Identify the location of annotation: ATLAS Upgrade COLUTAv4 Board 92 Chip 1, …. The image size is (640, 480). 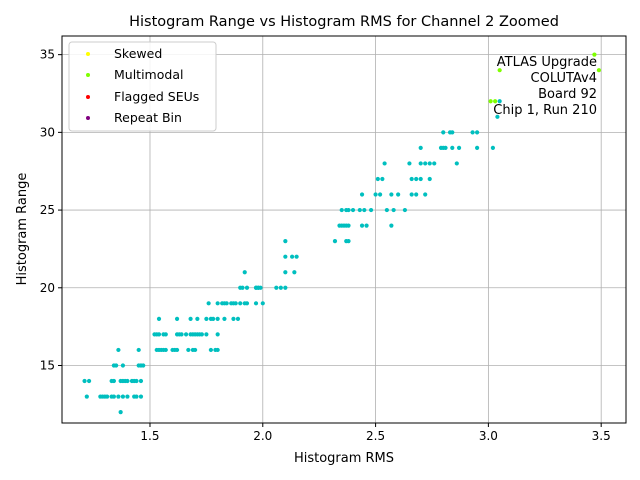
(545, 86).